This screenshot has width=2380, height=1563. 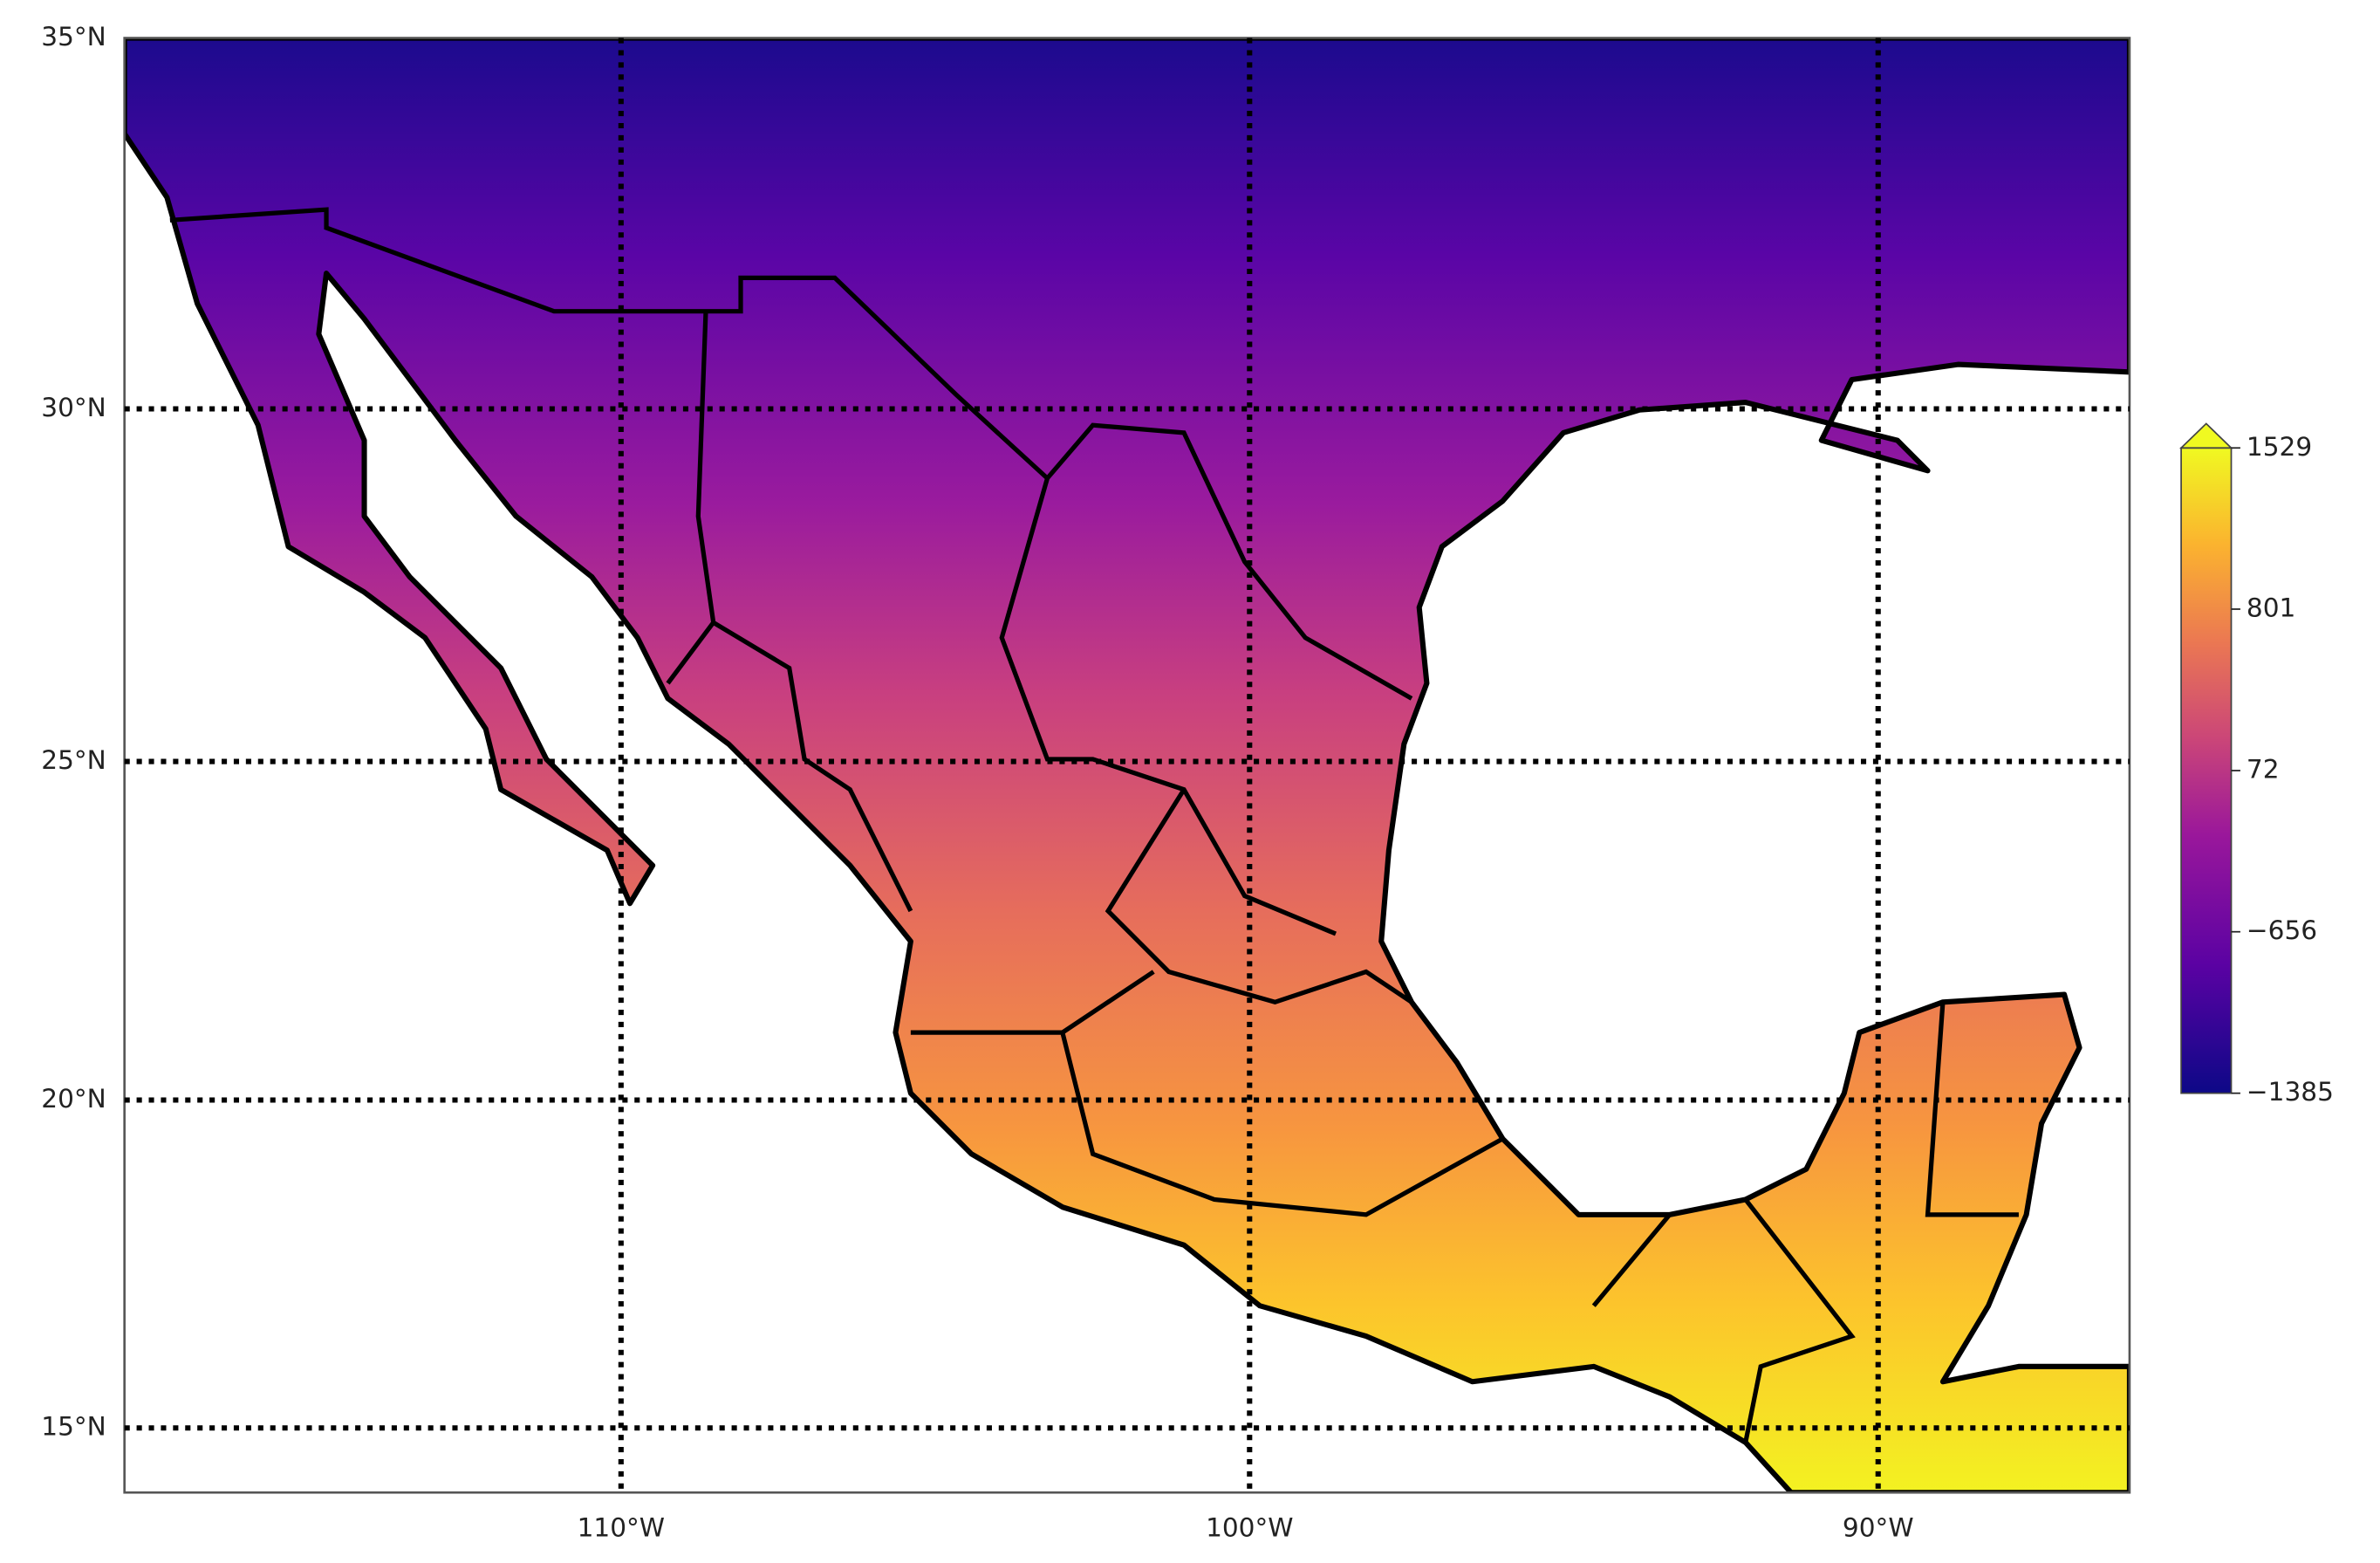 I want to click on x-tick-label: 110°W, so click(x=621, y=1528).